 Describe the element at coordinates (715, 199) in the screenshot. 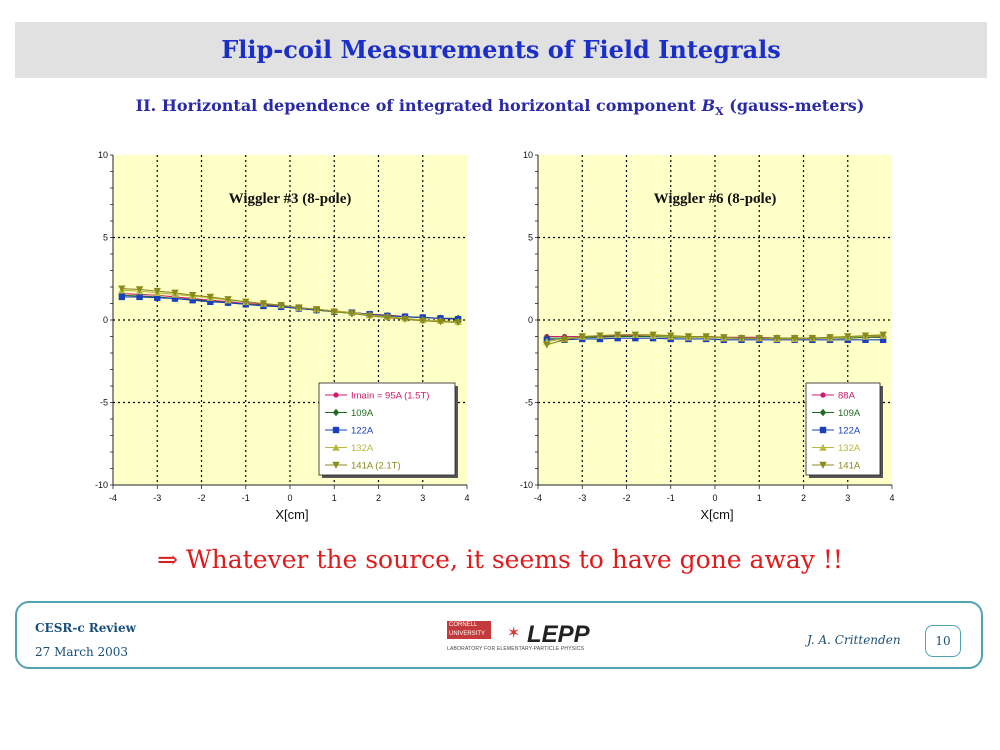

I see `chart-annotation: Wiggler #6 (8-pole)` at that location.